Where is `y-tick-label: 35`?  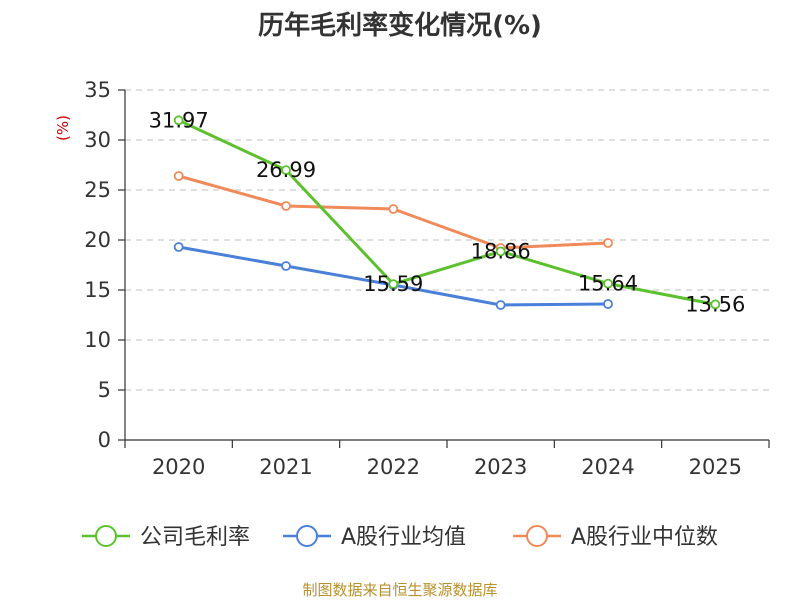
y-tick-label: 35 is located at coordinates (97, 90).